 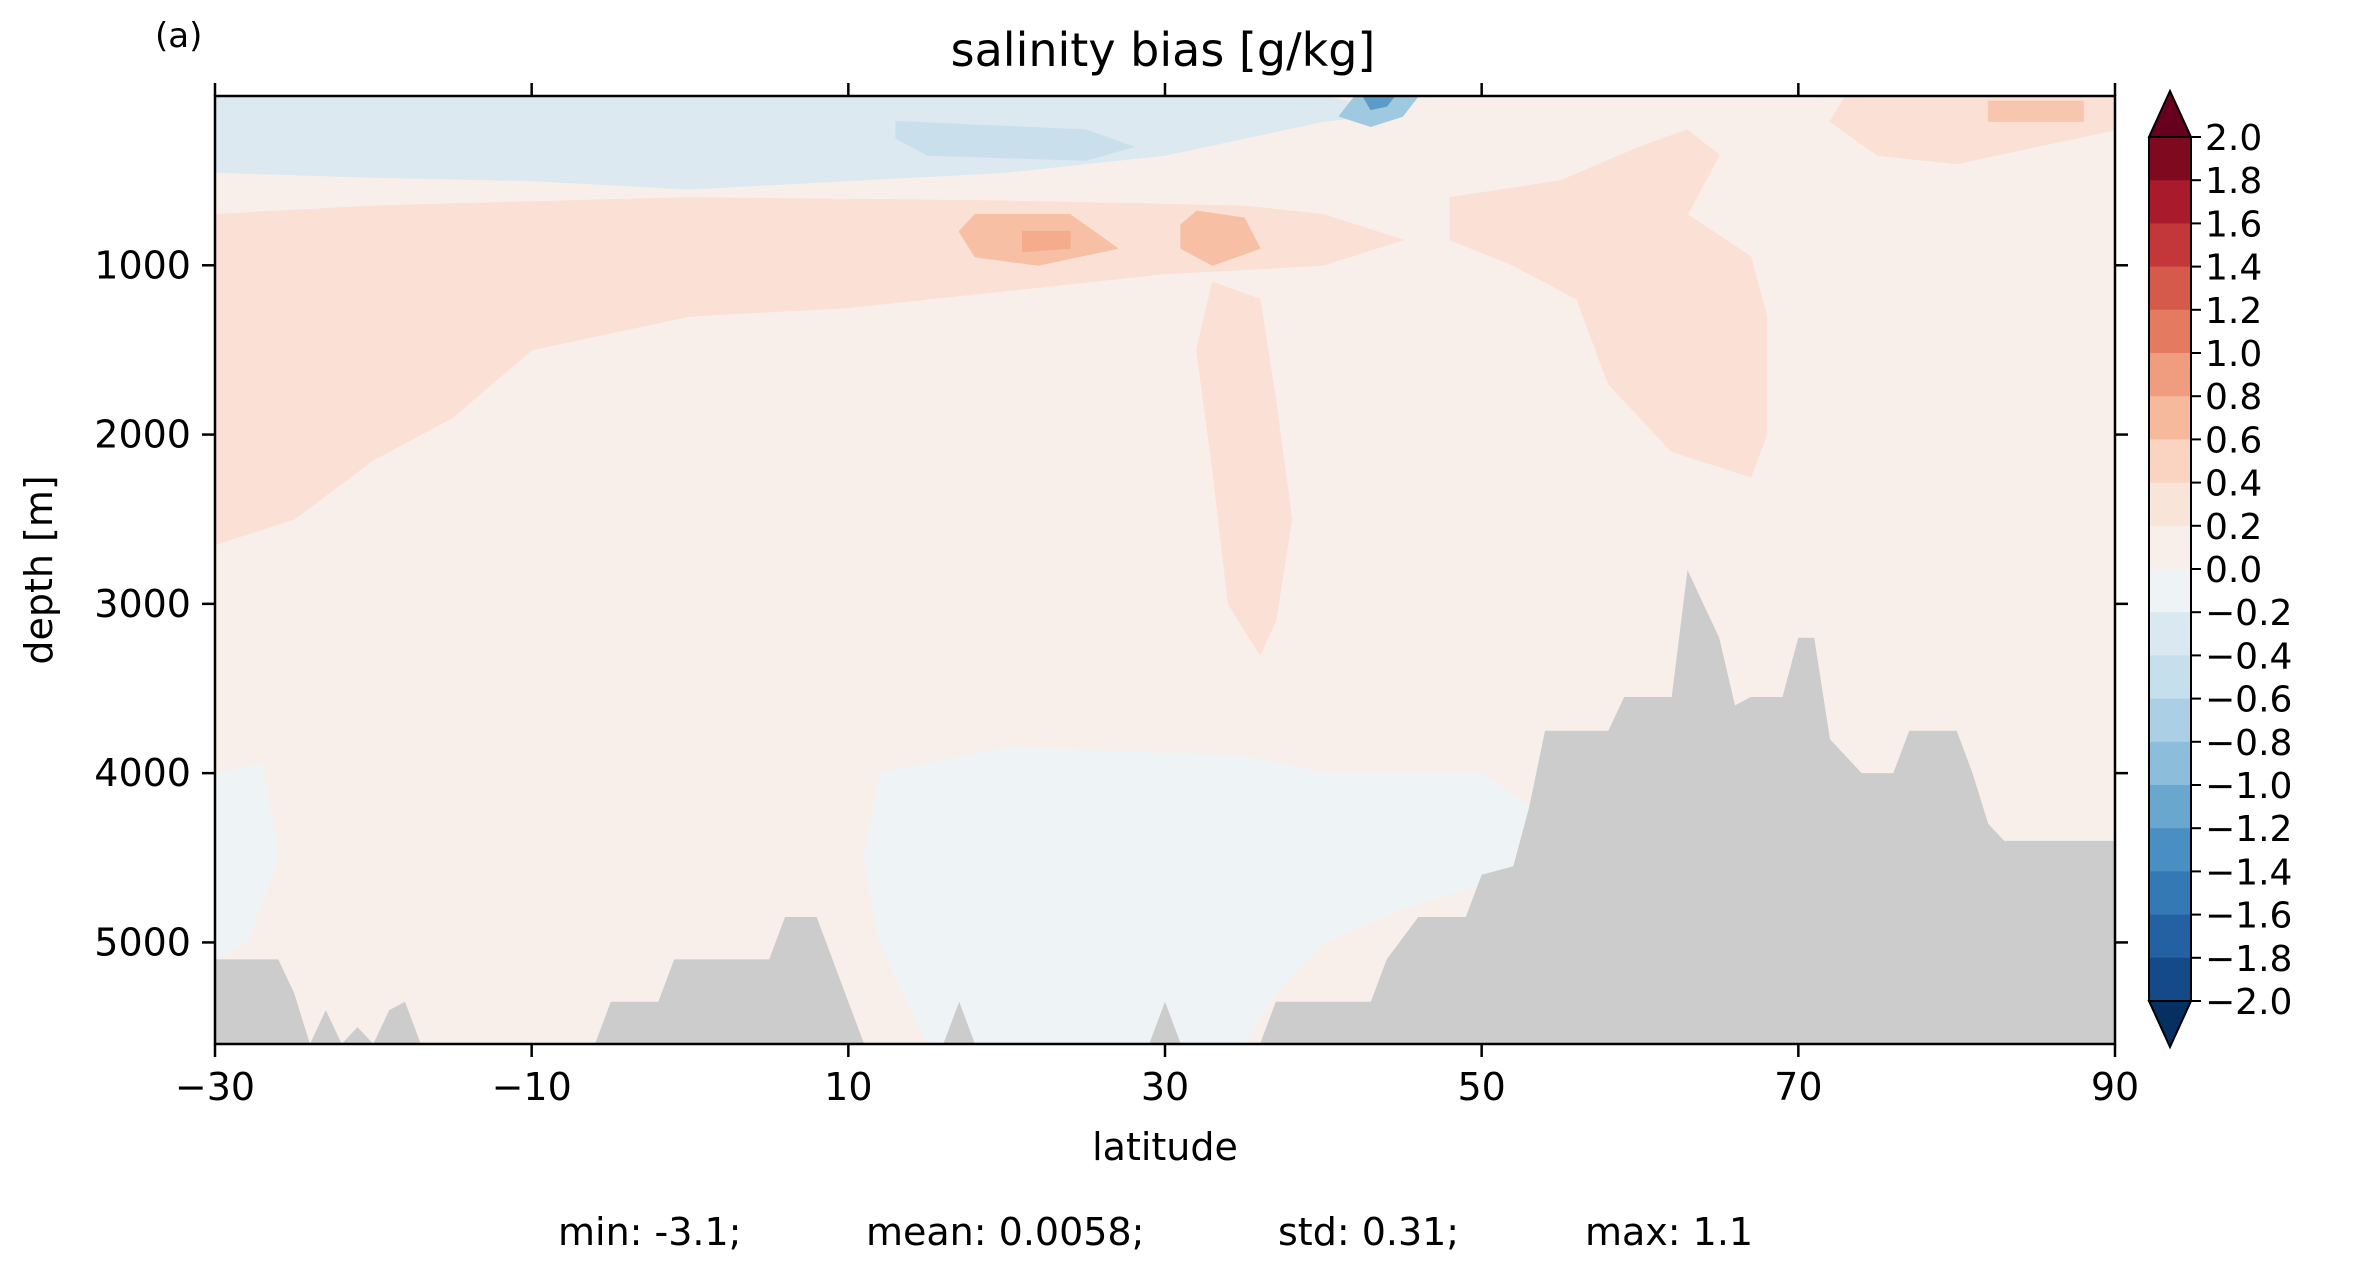 I want to click on field-region-mid-depth-core, so click(x=1046, y=241).